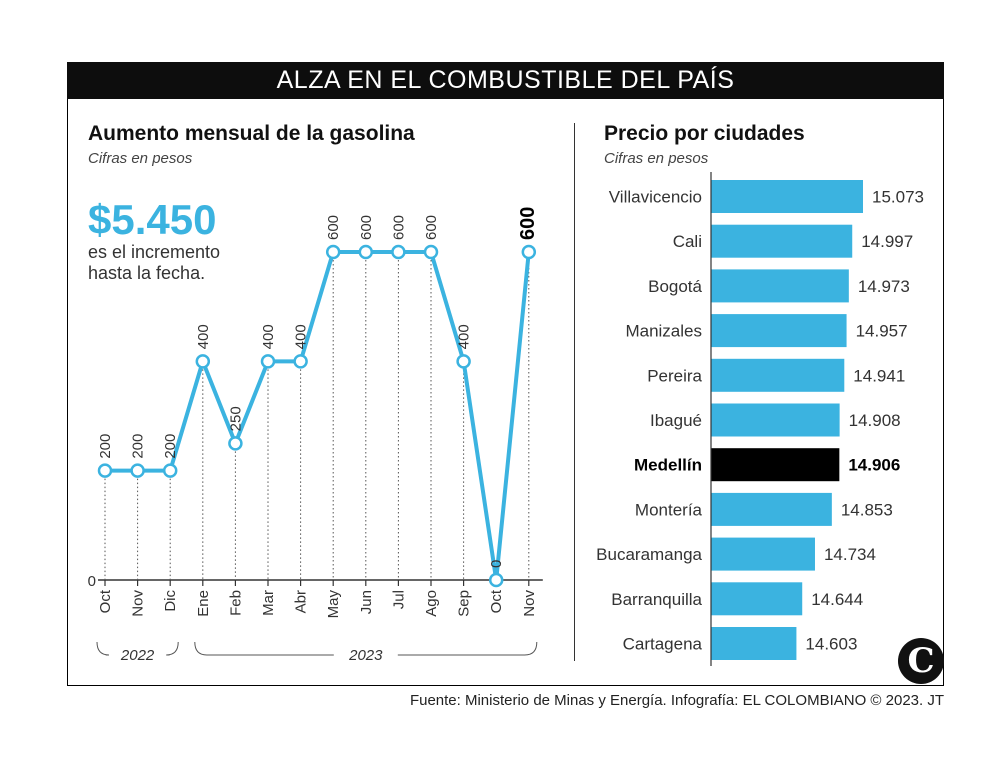  What do you see at coordinates (656, 158) in the screenshot?
I see `bar-chart-subtitle: Cifras en pesos` at bounding box center [656, 158].